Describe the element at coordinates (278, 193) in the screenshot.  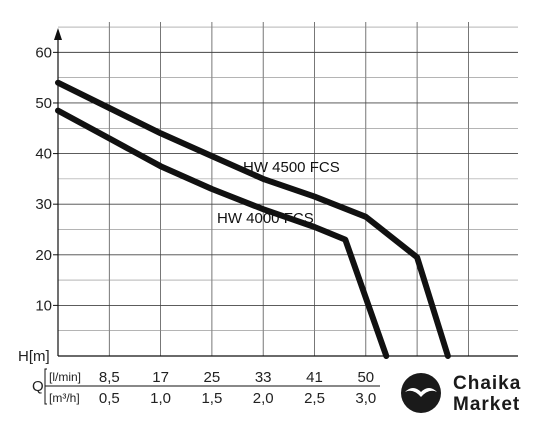
I see `series-labels: HW 4500 FCS HW 4000 FCS` at that location.